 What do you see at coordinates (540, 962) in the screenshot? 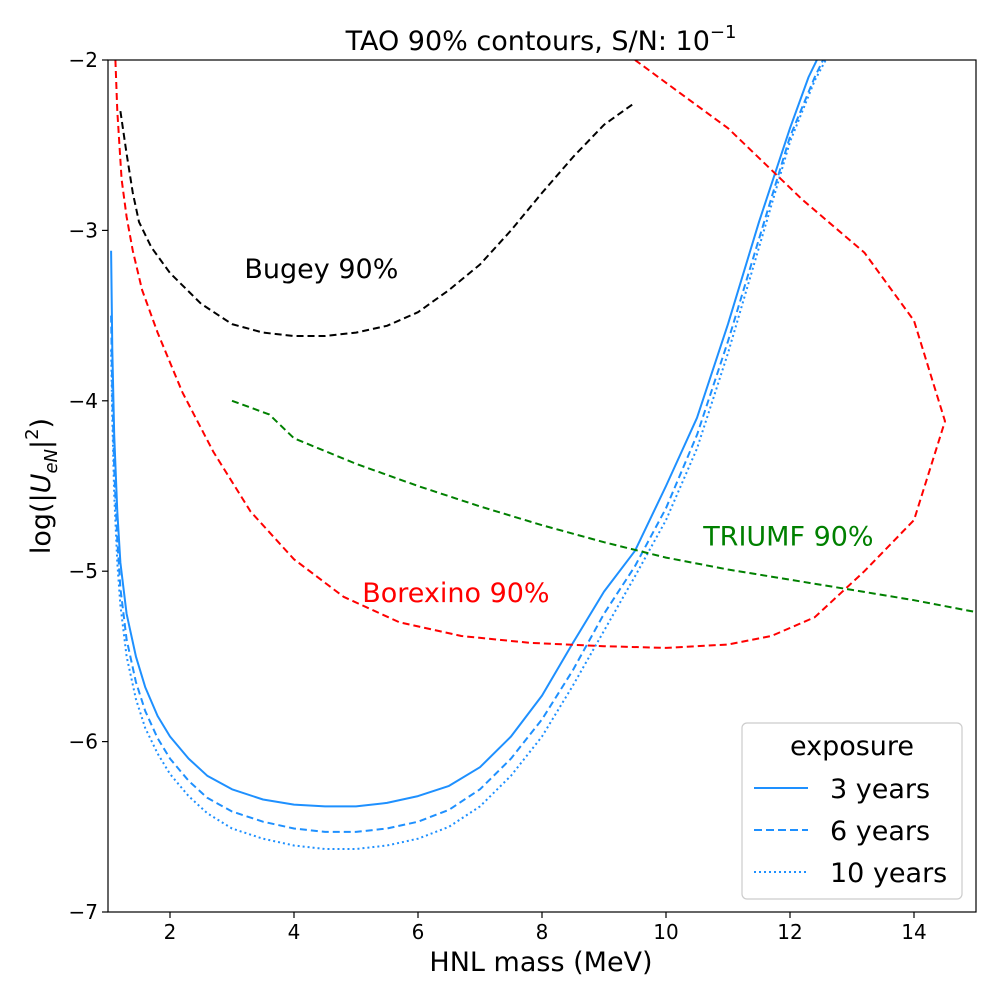
I see `x-axis-label: HNL mass (MeV)` at bounding box center [540, 962].